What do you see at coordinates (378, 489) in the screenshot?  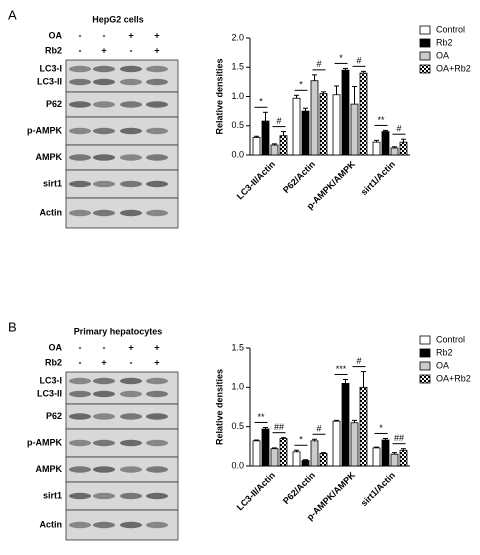 I see `x-tick-label: sirt1/Actin` at bounding box center [378, 489].